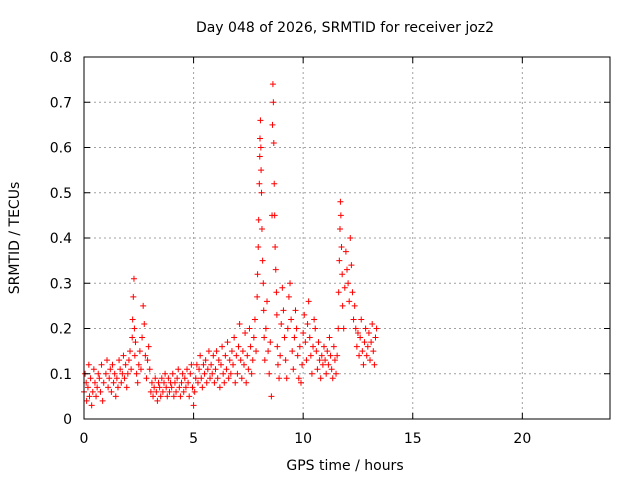 Image resolution: width=640 pixels, height=485 pixels. I want to click on x-tick-label: 5, so click(193, 439).